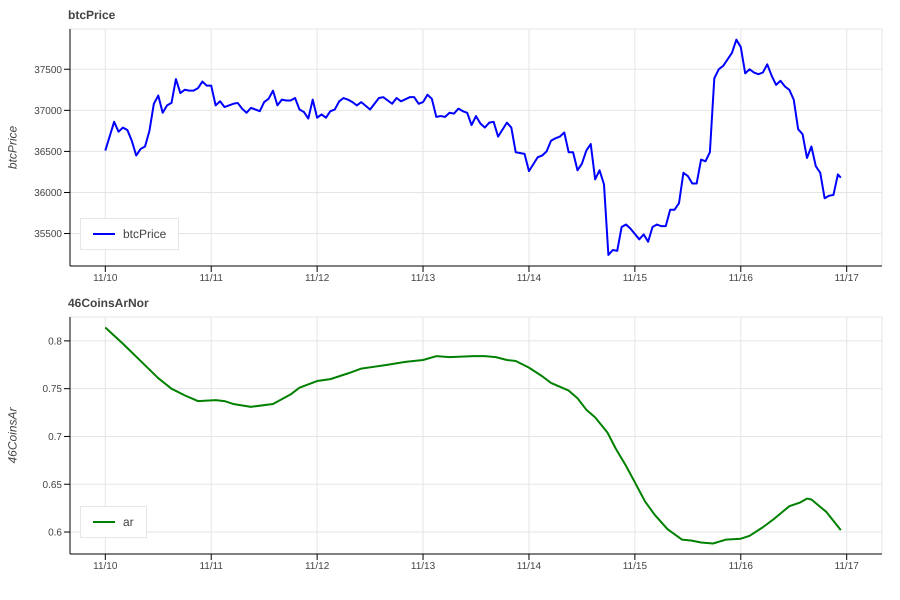  Describe the element at coordinates (48, 194) in the screenshot. I see `y-tick-label: 36000` at that location.